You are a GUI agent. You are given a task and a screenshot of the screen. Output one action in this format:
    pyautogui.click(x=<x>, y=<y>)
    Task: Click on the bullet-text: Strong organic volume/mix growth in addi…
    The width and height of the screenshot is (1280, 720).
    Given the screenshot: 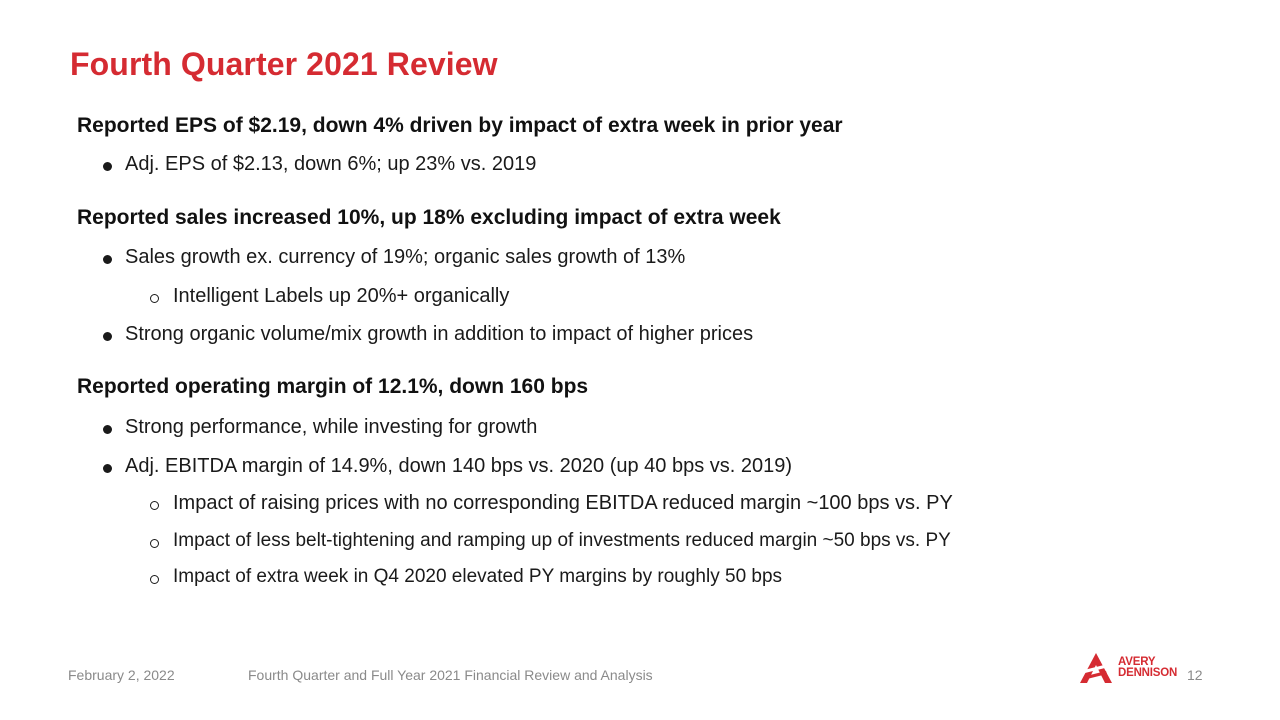 What is the action you would take?
    pyautogui.click(x=439, y=334)
    